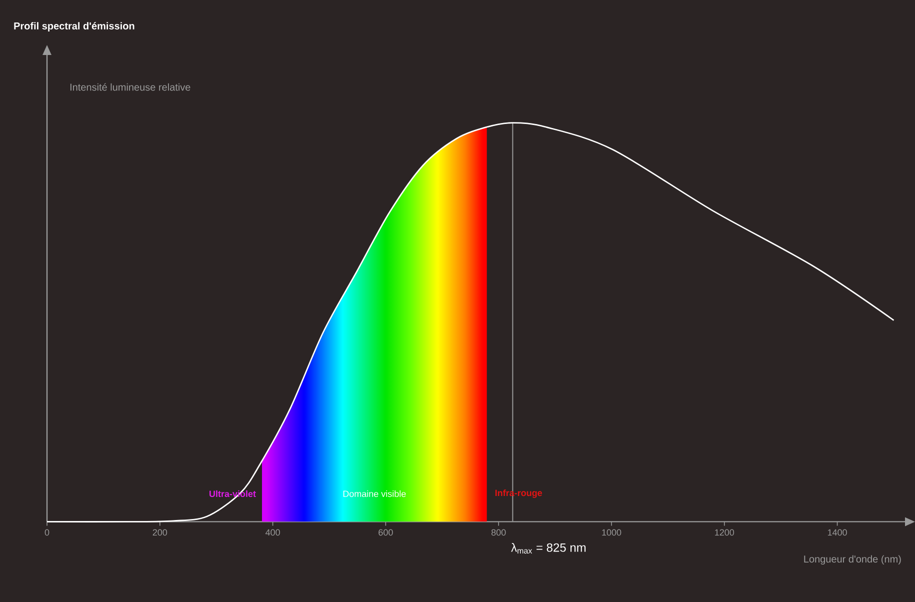 This screenshot has width=915, height=602. Describe the element at coordinates (130, 87) in the screenshot. I see `y-axis-title: Intensité lumineuse relative` at that location.